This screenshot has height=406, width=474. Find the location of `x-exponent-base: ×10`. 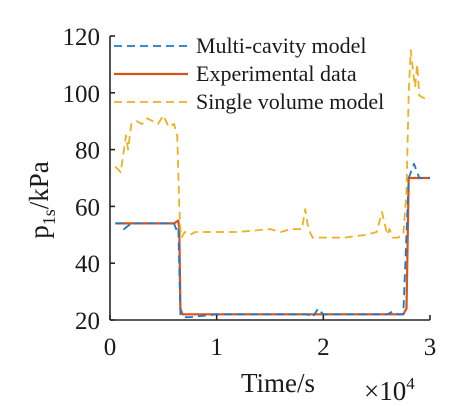

x-exponent-base: ×10 is located at coordinates (385, 391).